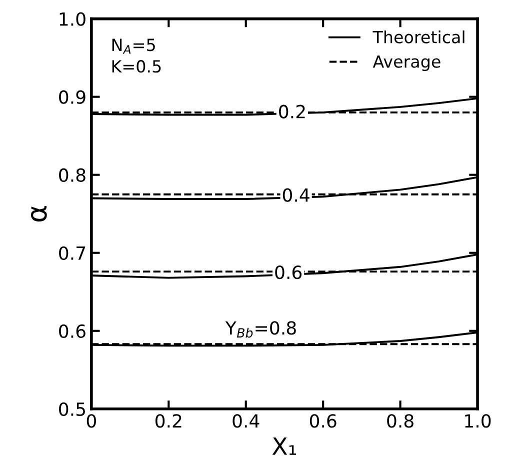 The image size is (508, 470). What do you see at coordinates (260, 329) in the screenshot?
I see `annotation: Y$_{Bb}$=0.8` at bounding box center [260, 329].